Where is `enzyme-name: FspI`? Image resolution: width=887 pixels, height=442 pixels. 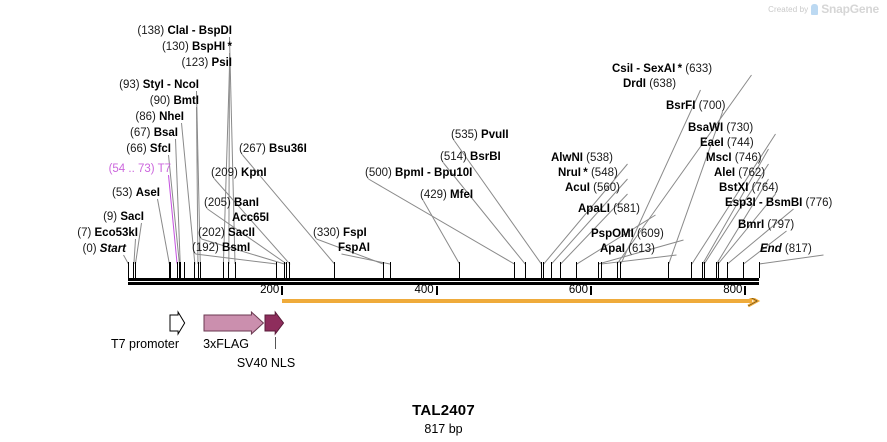 enzyme-name: FspI is located at coordinates (355, 233).